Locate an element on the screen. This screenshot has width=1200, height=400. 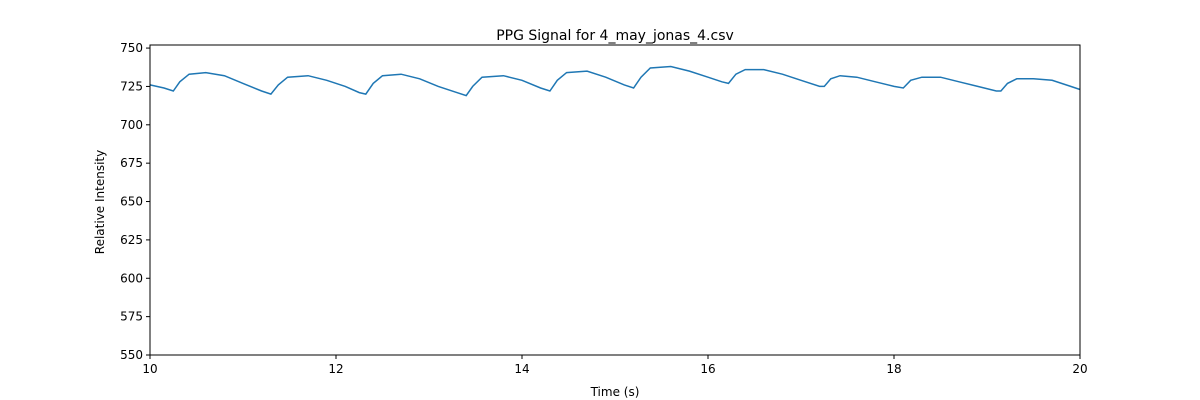
x-tick-label: 20 is located at coordinates (1079, 369).